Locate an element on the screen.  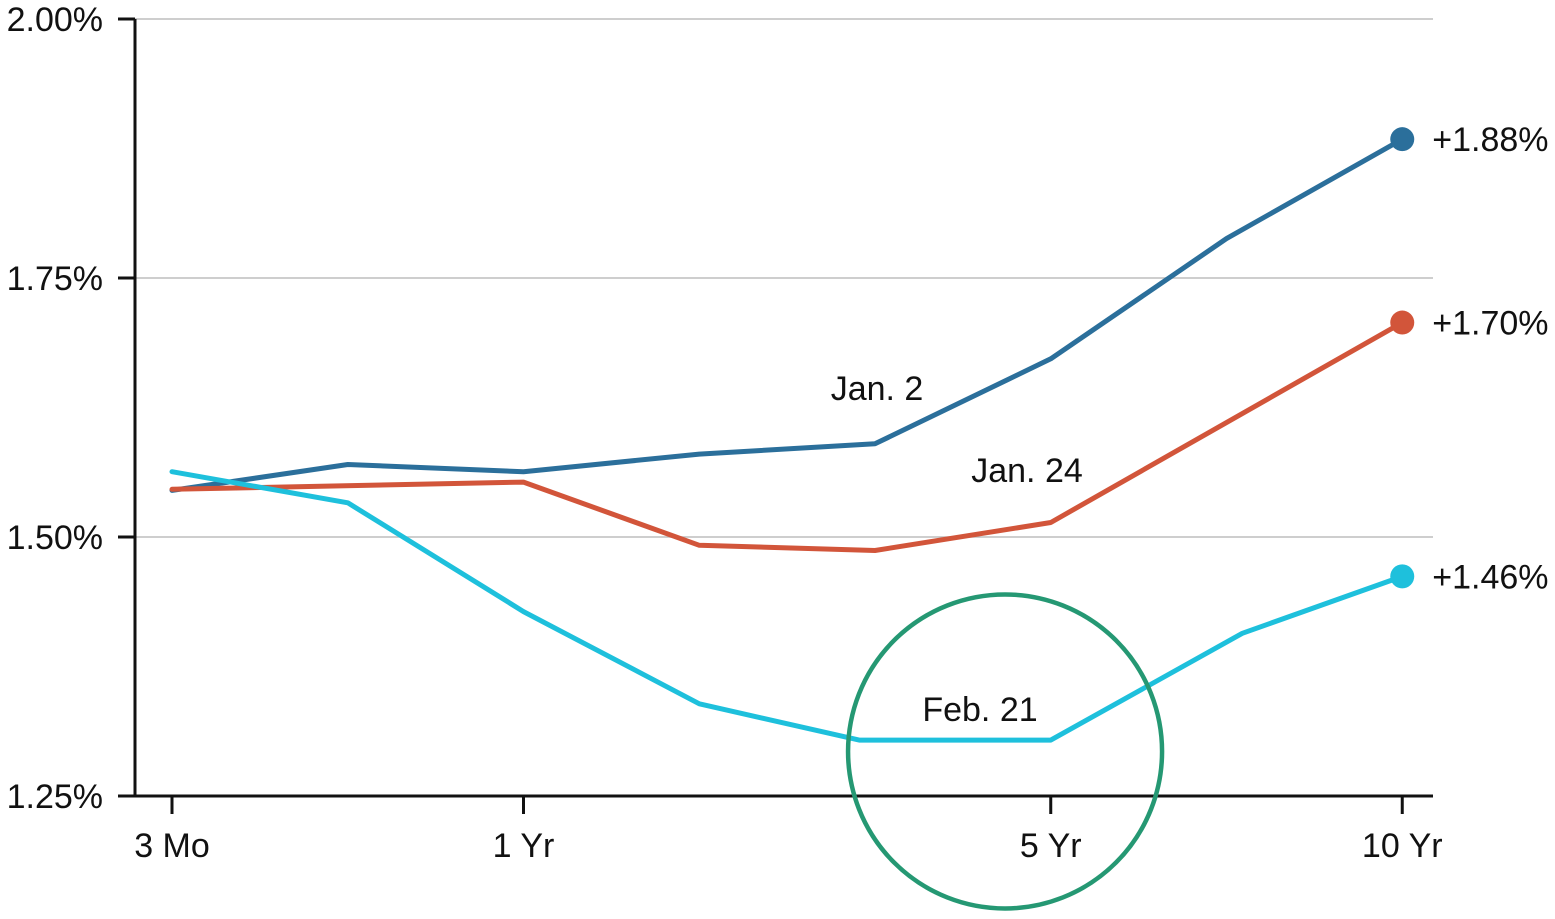
series-label: Jan. 2 is located at coordinates (877, 389).